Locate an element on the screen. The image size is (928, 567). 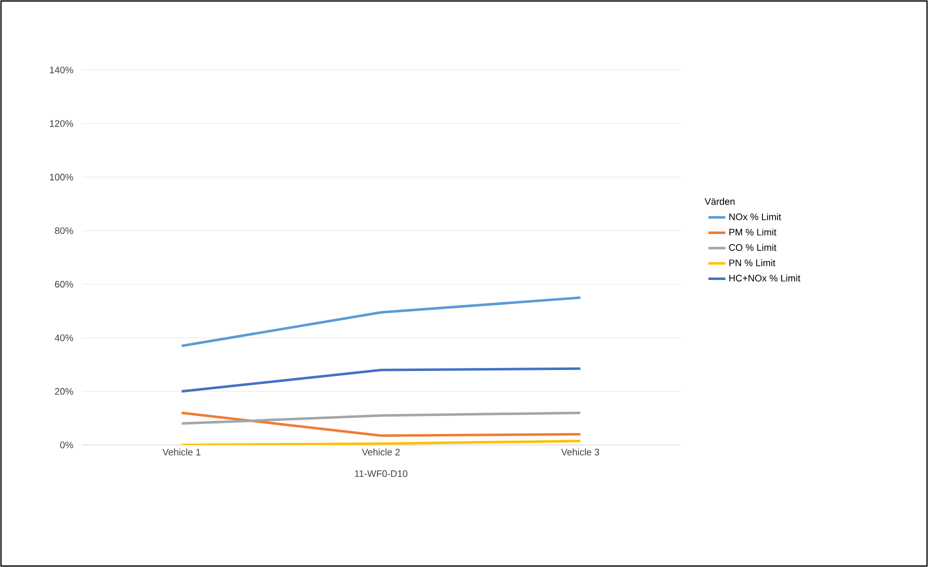
x-tick-label: Vehicle 2 is located at coordinates (381, 452).